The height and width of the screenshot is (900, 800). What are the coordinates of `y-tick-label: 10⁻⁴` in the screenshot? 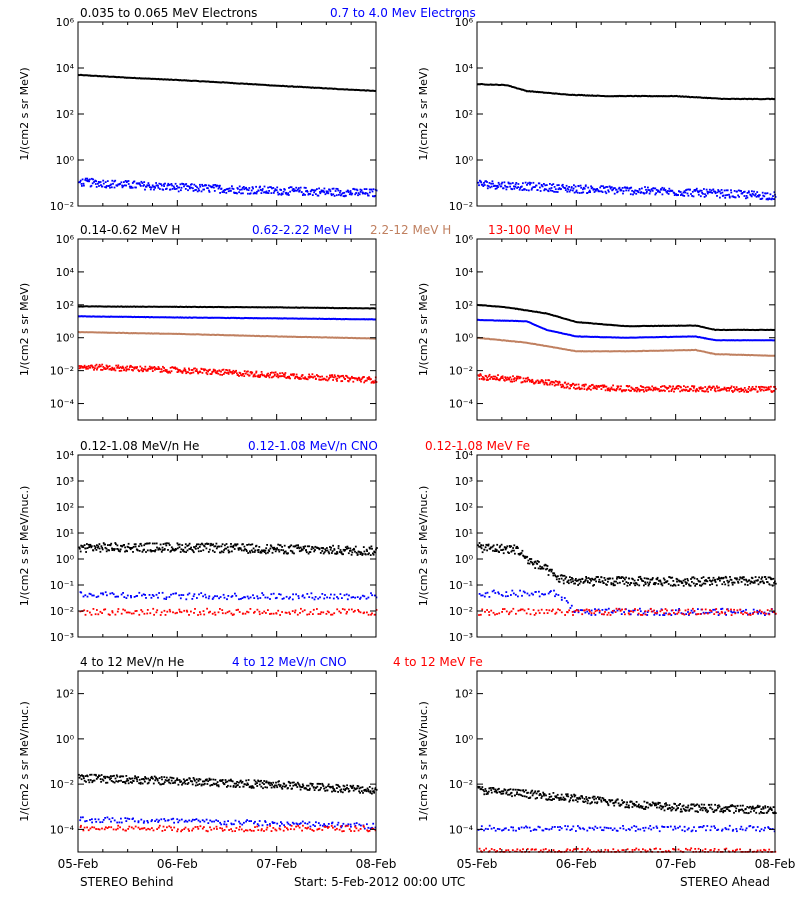 It's located at (461, 404).